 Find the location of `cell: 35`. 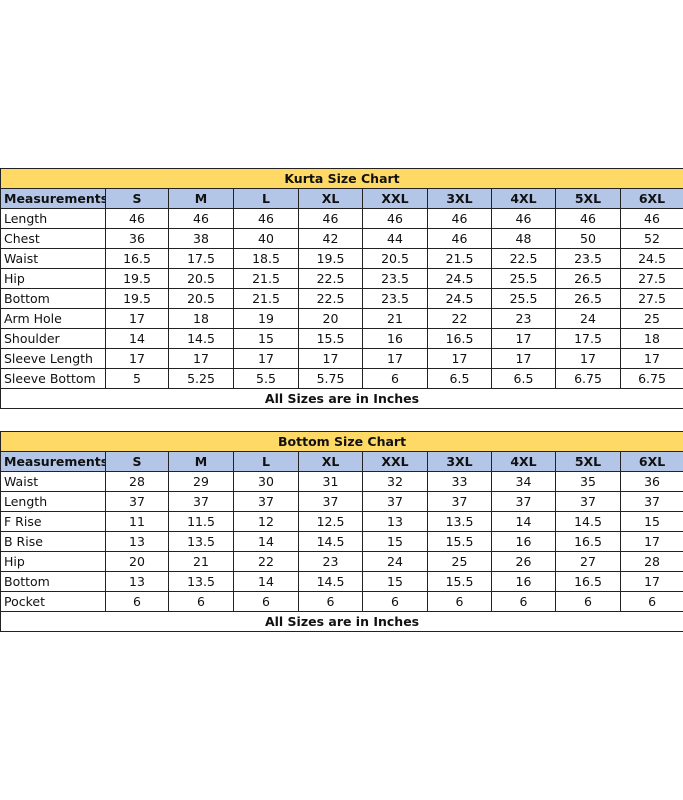

cell: 35 is located at coordinates (588, 481).